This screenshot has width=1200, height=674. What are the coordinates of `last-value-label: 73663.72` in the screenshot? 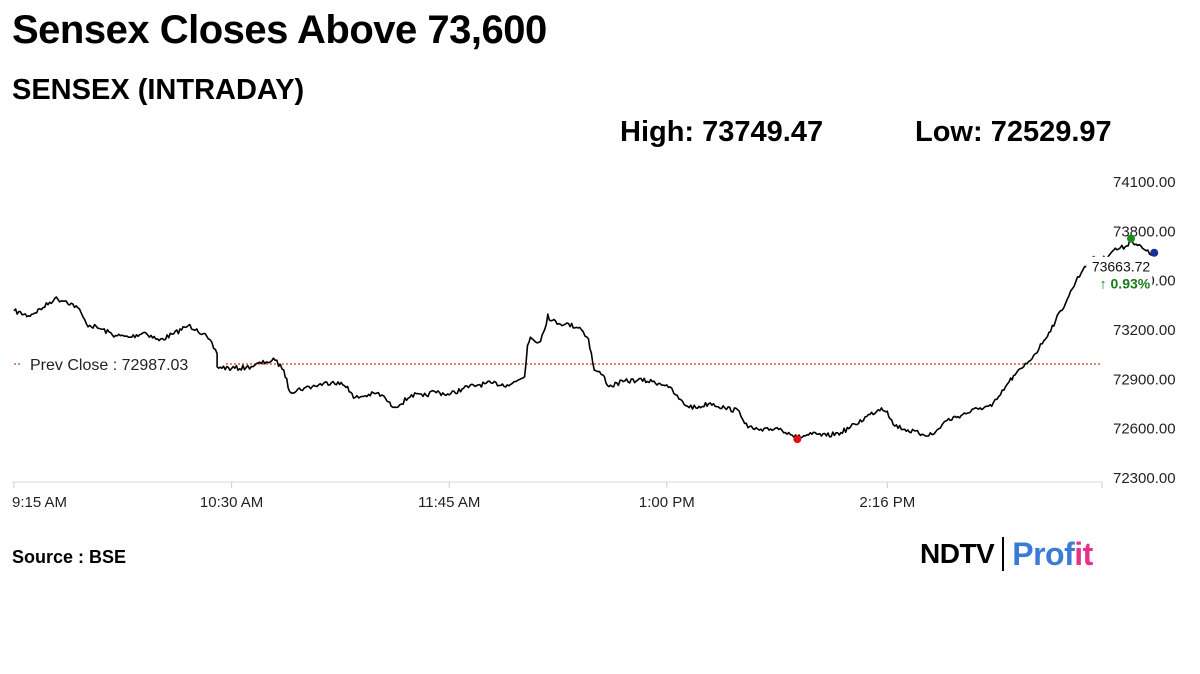 It's located at (1121, 267).